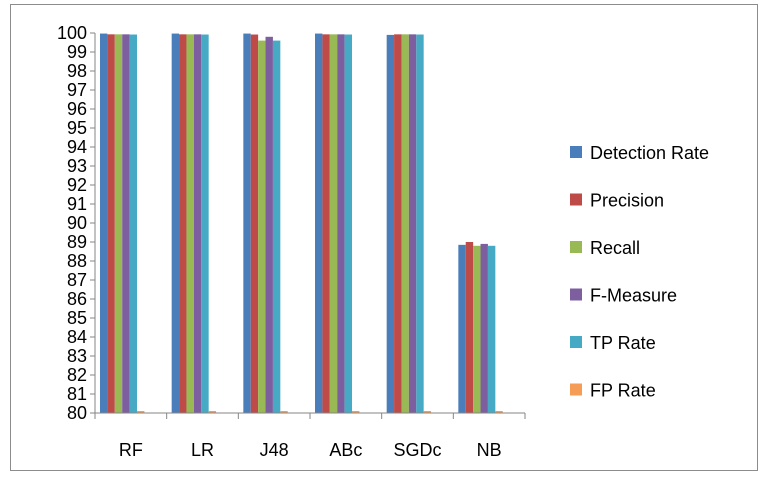  Describe the element at coordinates (77, 185) in the screenshot. I see `y-tick-label: 92` at that location.